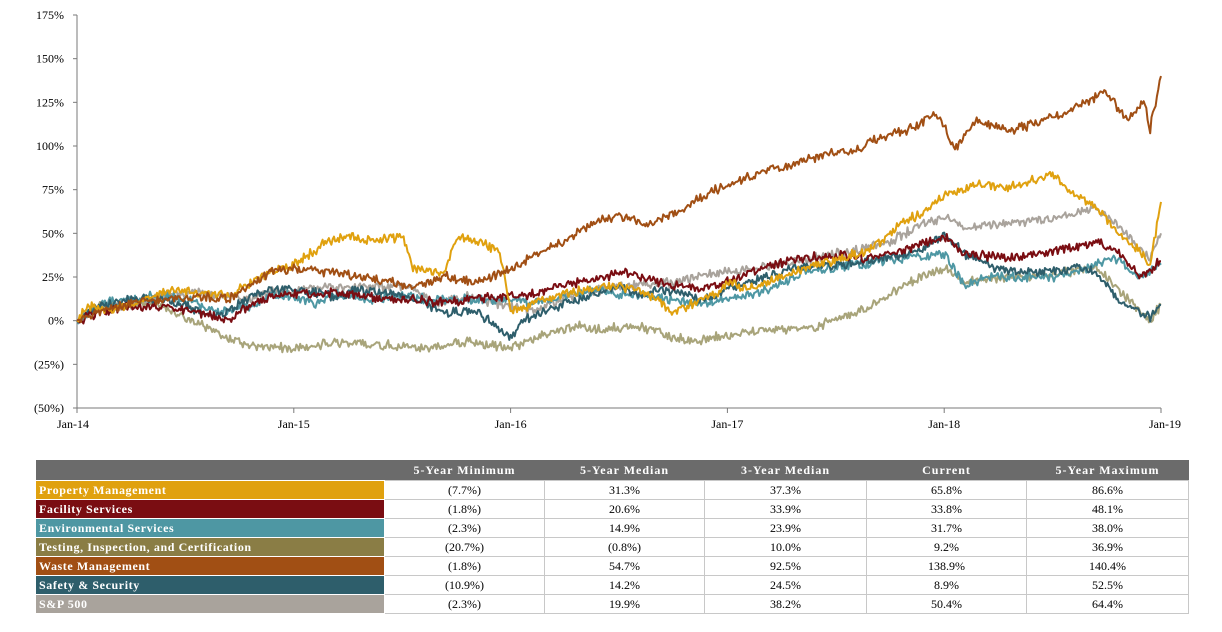  I want to click on header-5yr-median: 5-Year Median, so click(624, 470).